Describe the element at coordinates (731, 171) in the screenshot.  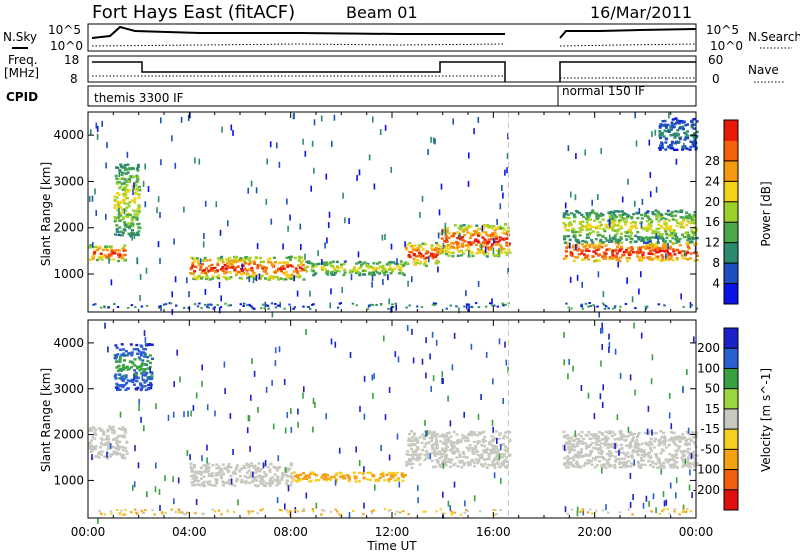
I see `power-colorbar-swatch` at that location.